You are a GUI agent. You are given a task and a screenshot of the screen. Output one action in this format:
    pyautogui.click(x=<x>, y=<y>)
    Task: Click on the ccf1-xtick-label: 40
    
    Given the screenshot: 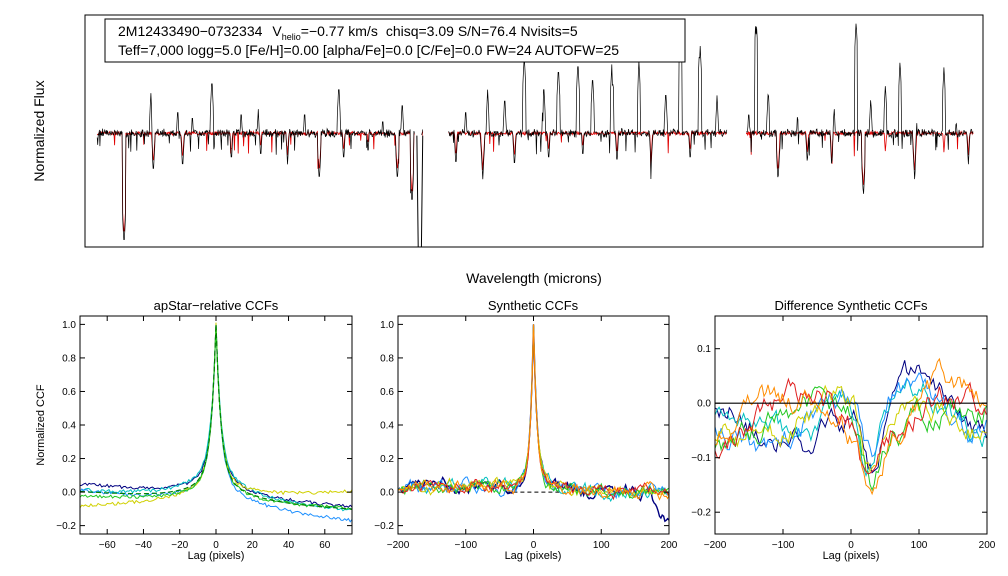 What is the action you would take?
    pyautogui.click(x=289, y=545)
    